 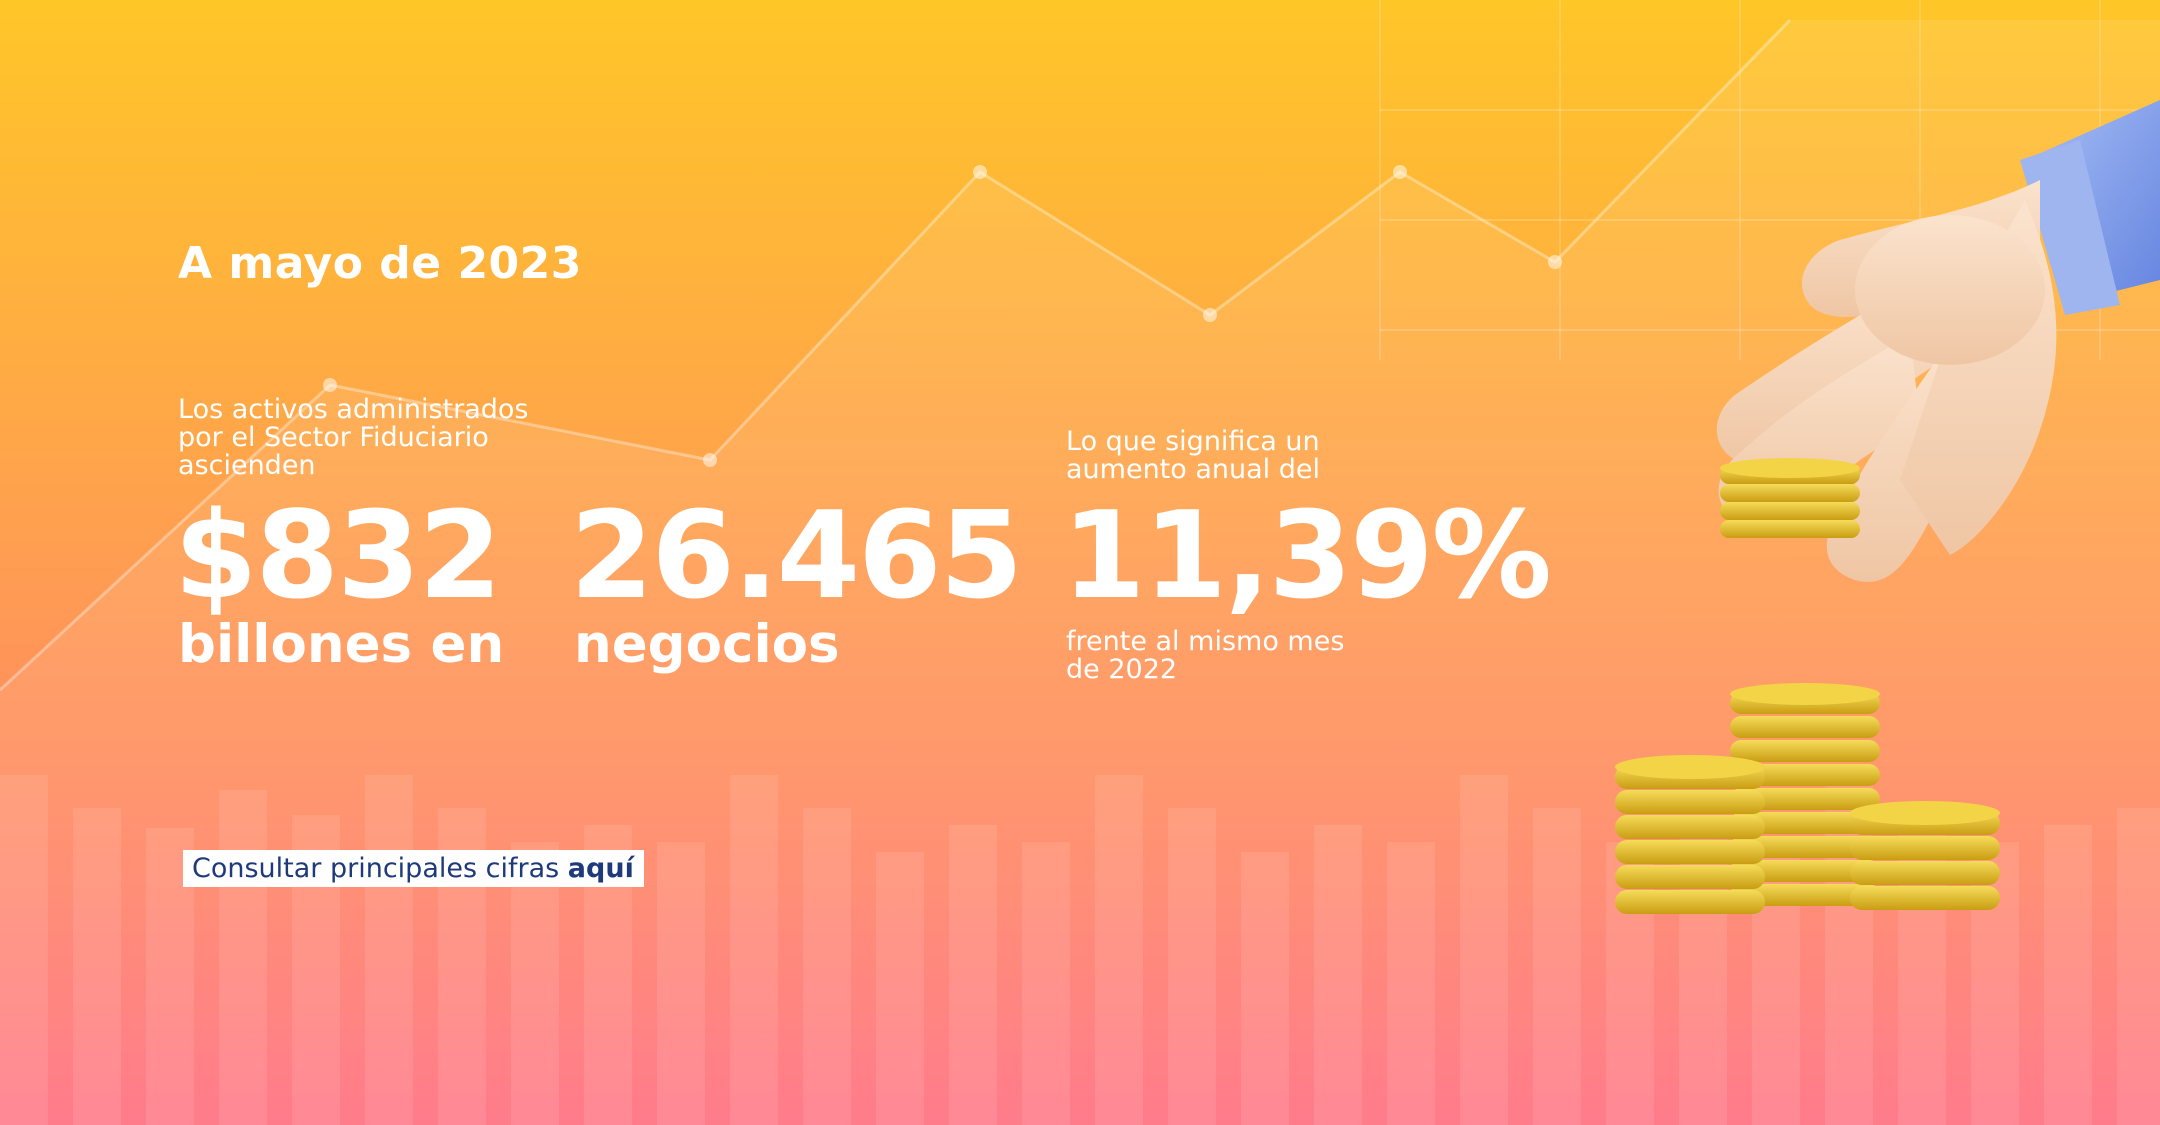 What do you see at coordinates (338, 556) in the screenshot?
I see `assets-amount-value: $832` at bounding box center [338, 556].